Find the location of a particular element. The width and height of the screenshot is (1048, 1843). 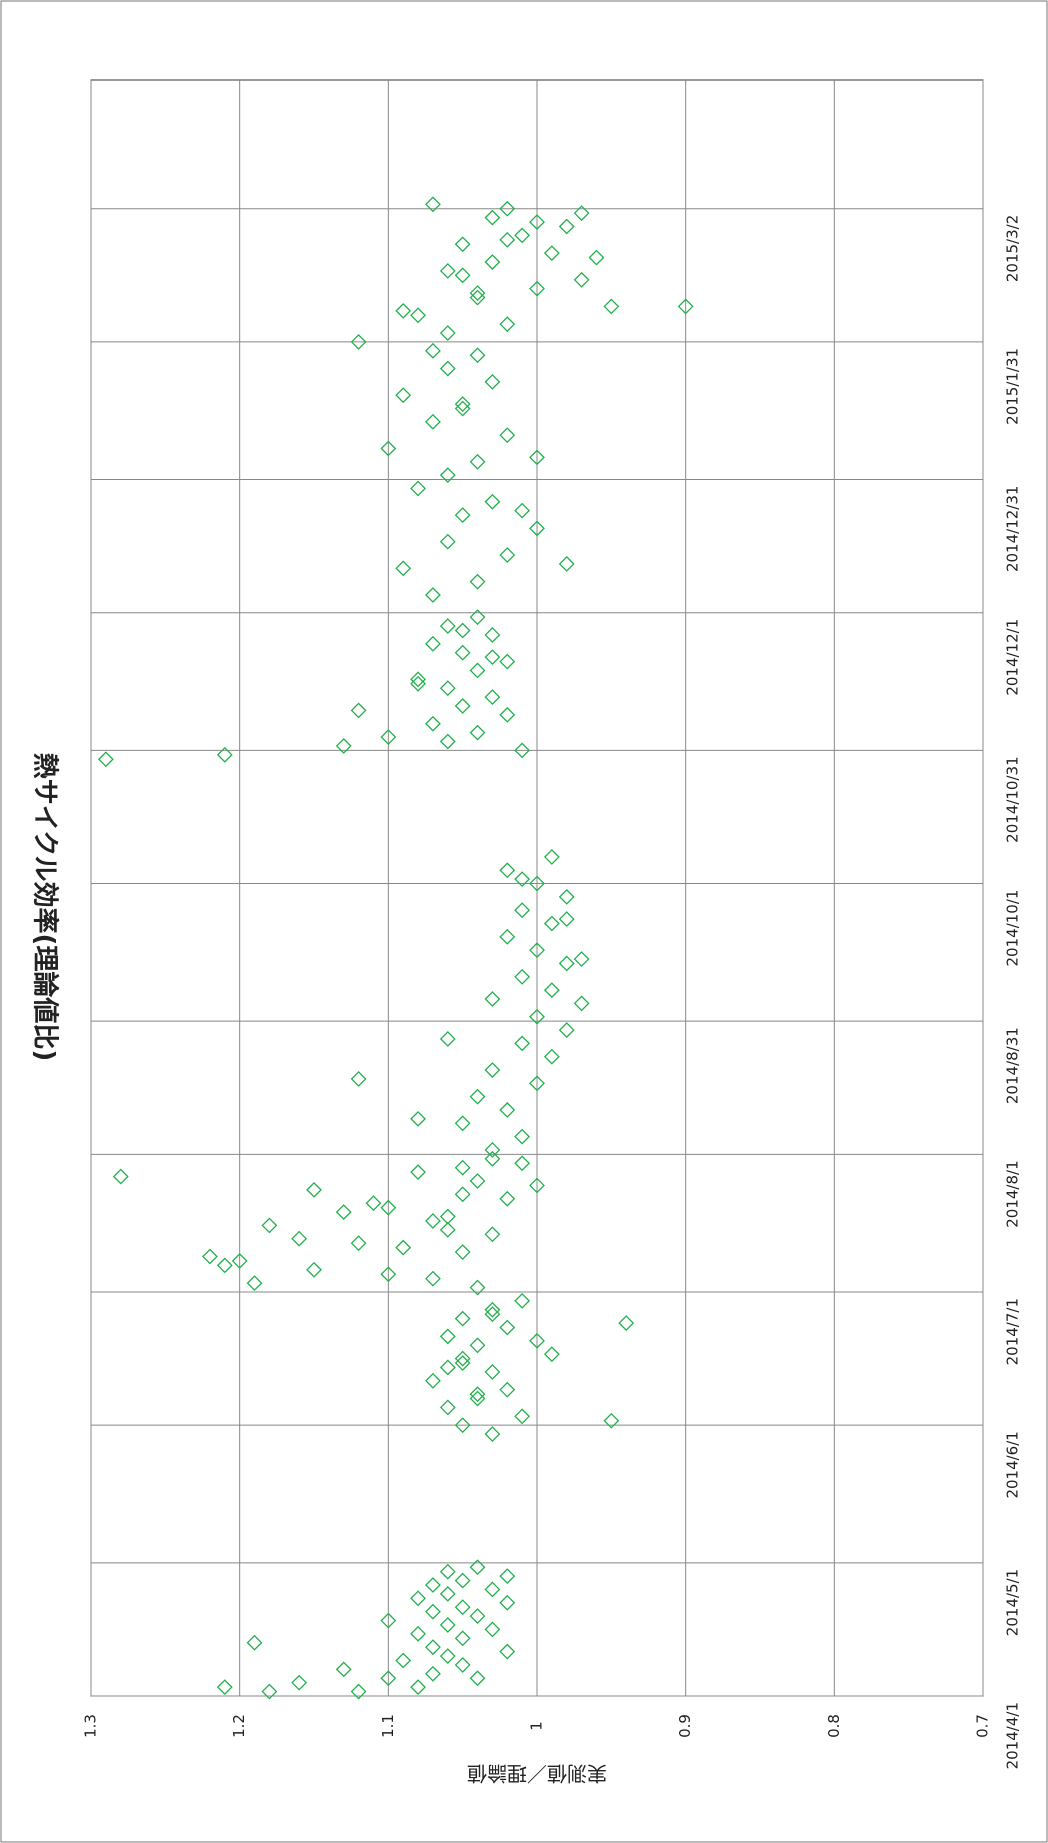

y-tick-label: 0.7 is located at coordinates (983, 1726).